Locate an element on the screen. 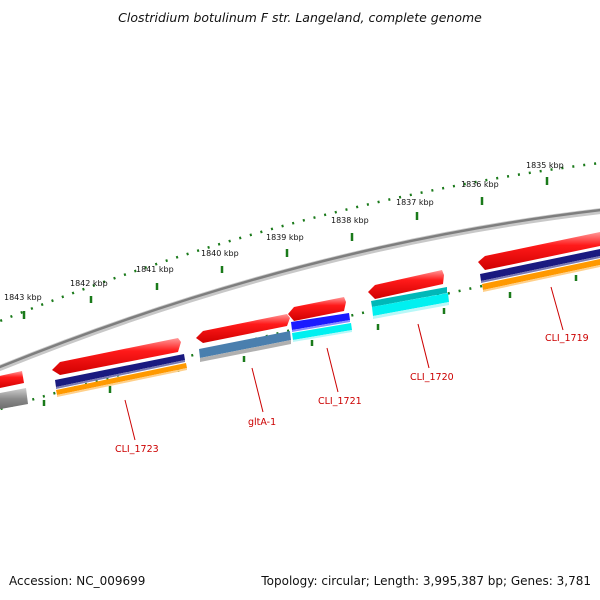 Image resolution: width=600 pixels, height=600 pixels. feature-steel is located at coordinates (245, 344).